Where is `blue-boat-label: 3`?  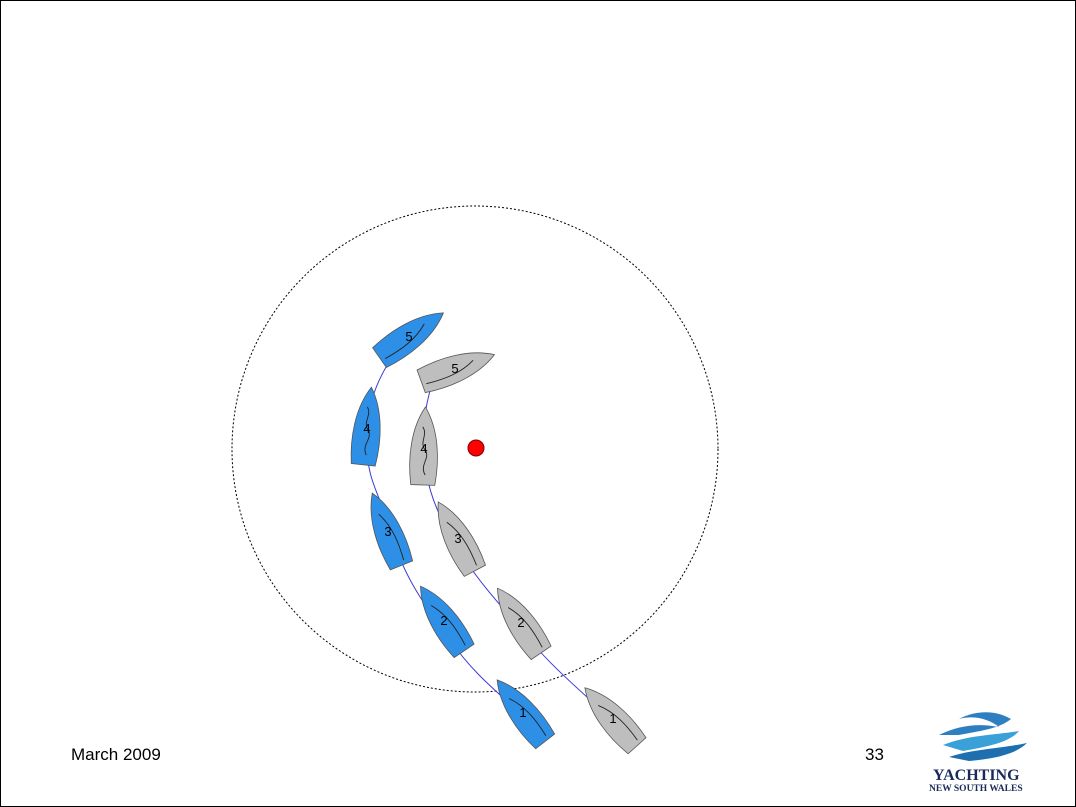 blue-boat-label: 3 is located at coordinates (387, 531).